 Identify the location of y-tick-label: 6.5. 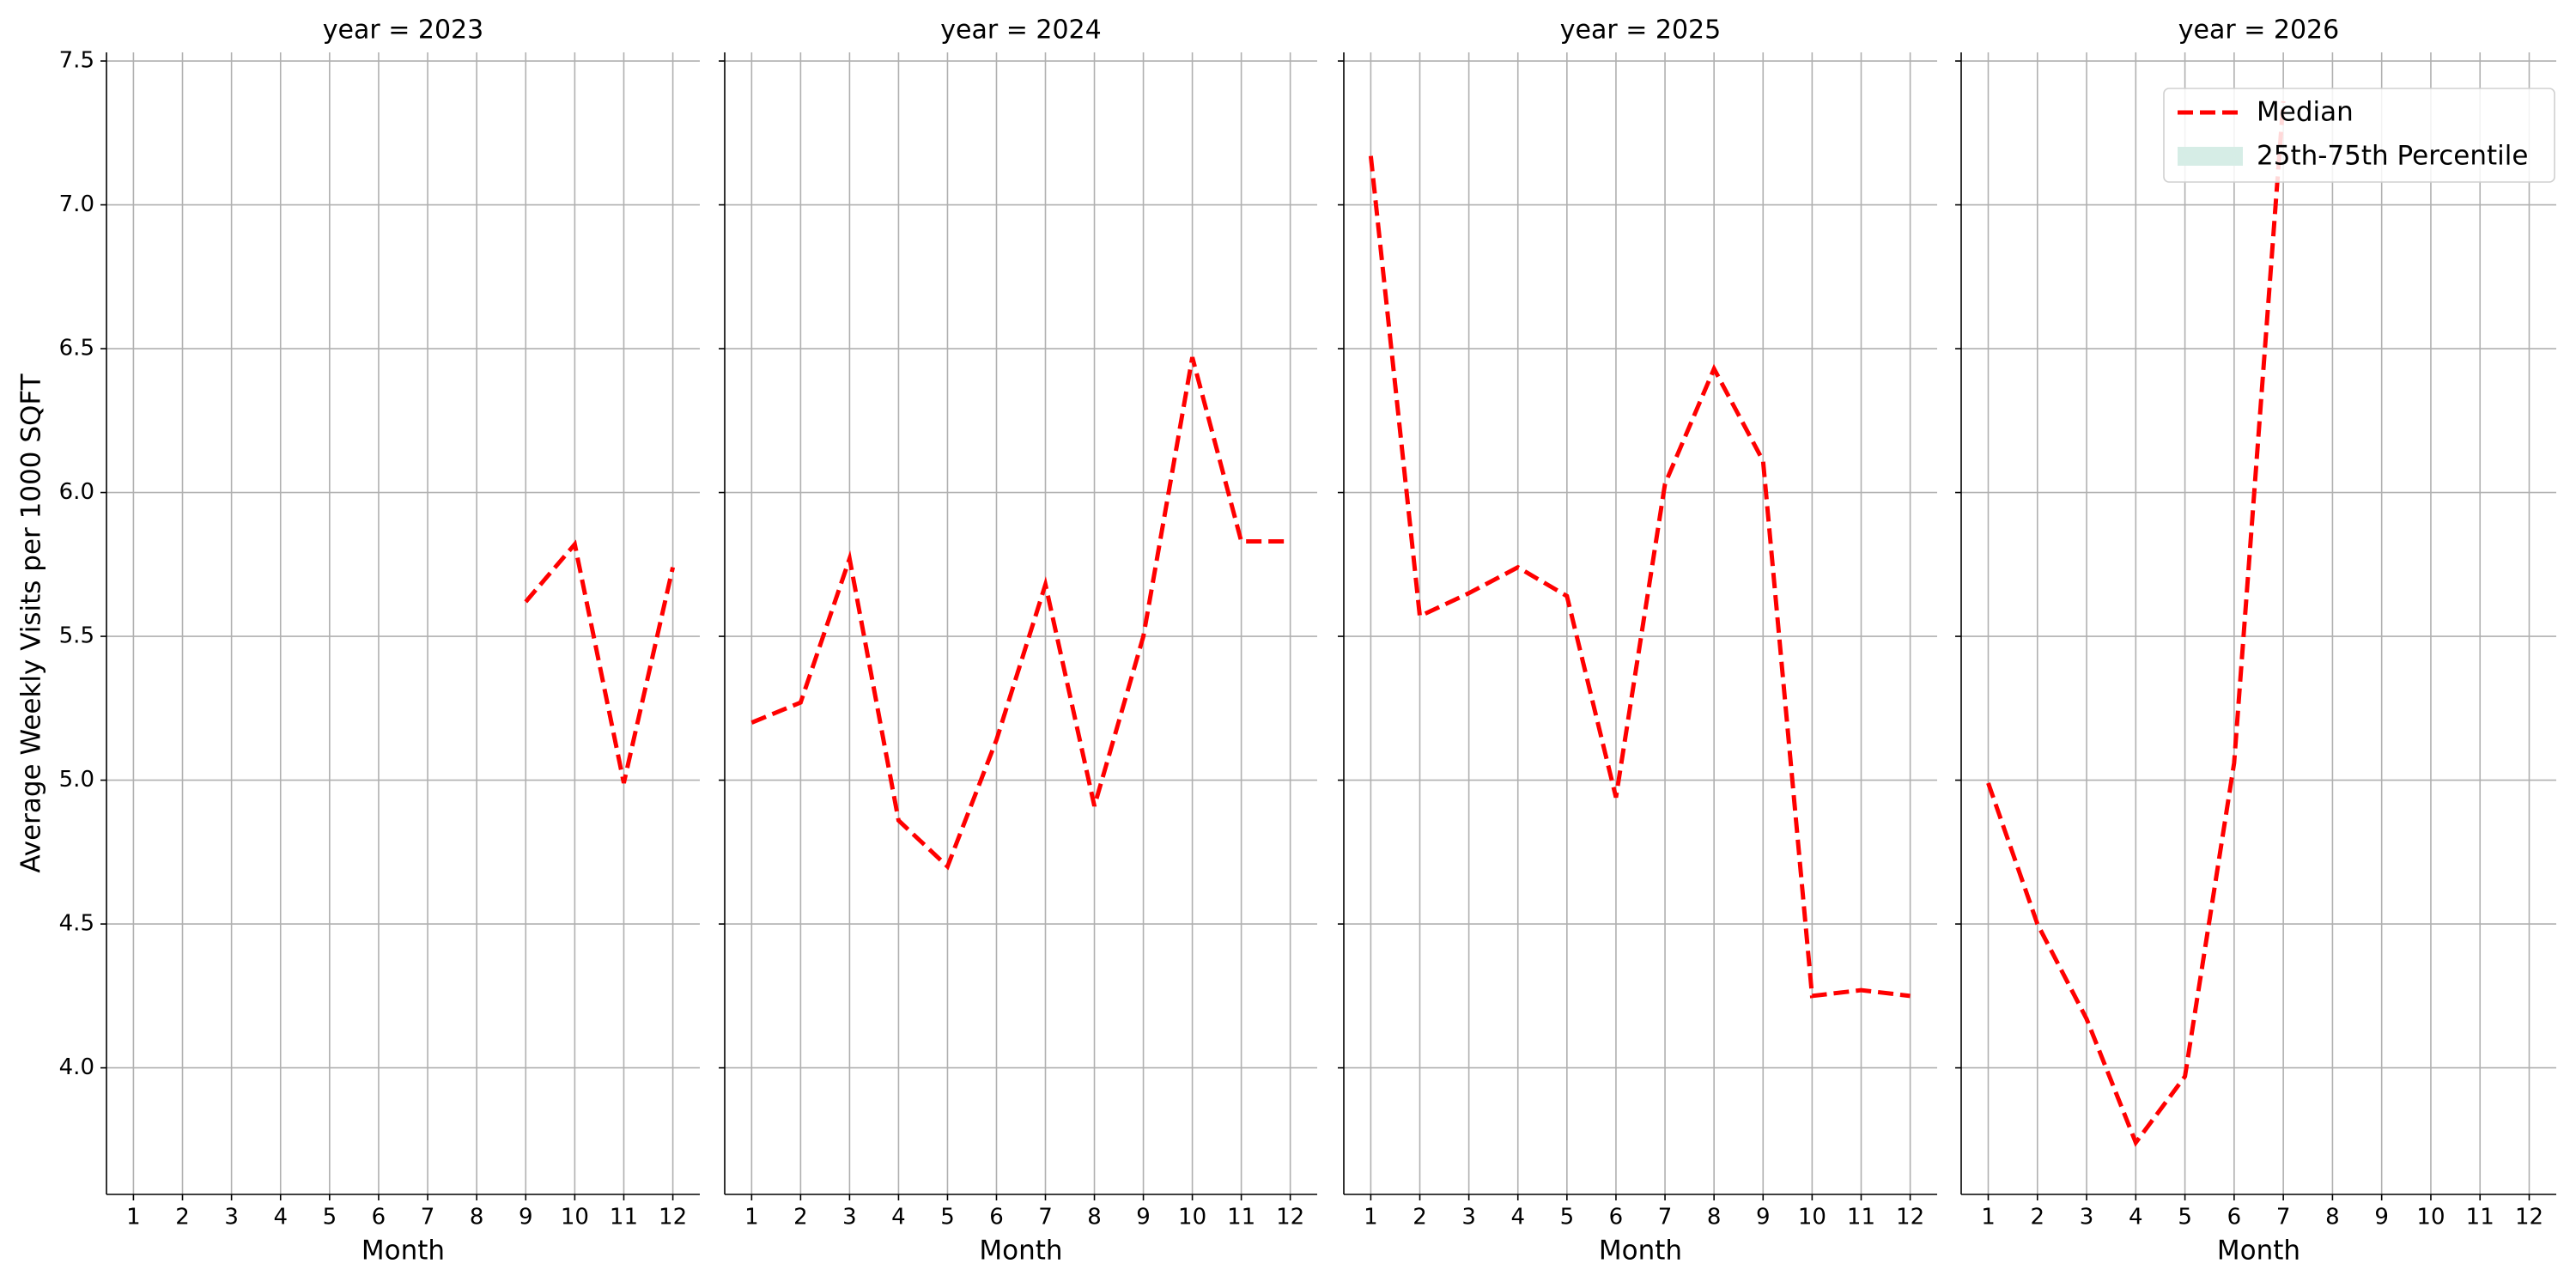
(77, 348).